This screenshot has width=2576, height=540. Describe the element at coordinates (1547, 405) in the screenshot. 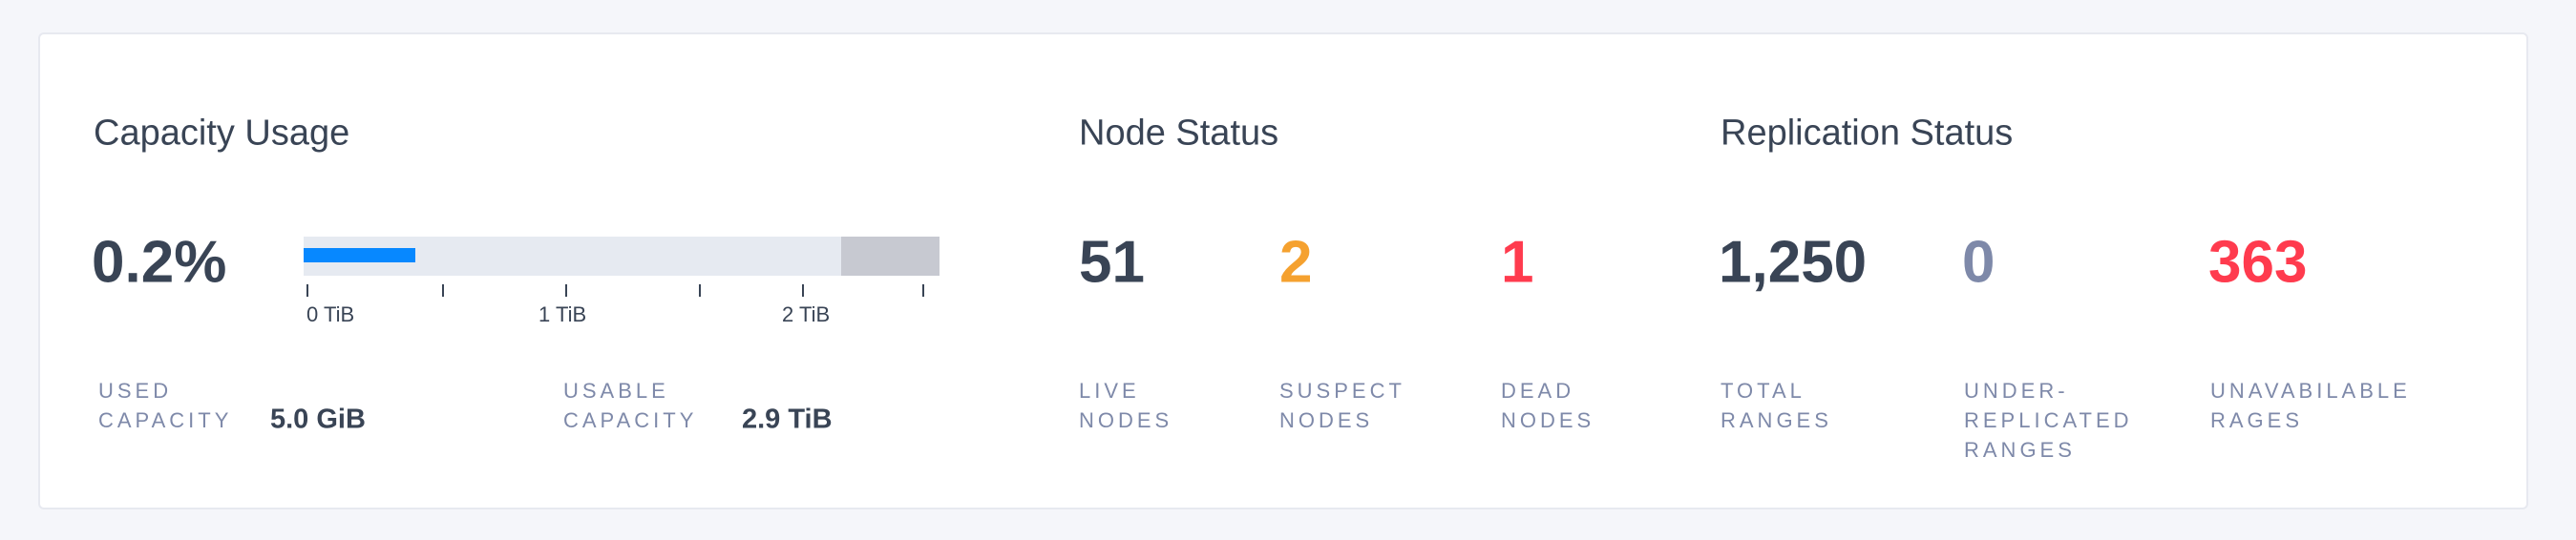

I see `dead-nodes-label: DEAD NODES` at that location.